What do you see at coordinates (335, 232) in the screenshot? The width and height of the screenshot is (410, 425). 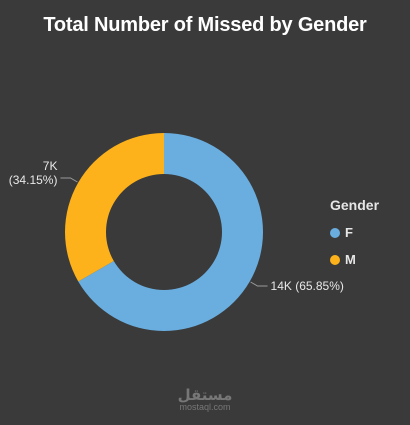 I see `legend-marker-f` at bounding box center [335, 232].